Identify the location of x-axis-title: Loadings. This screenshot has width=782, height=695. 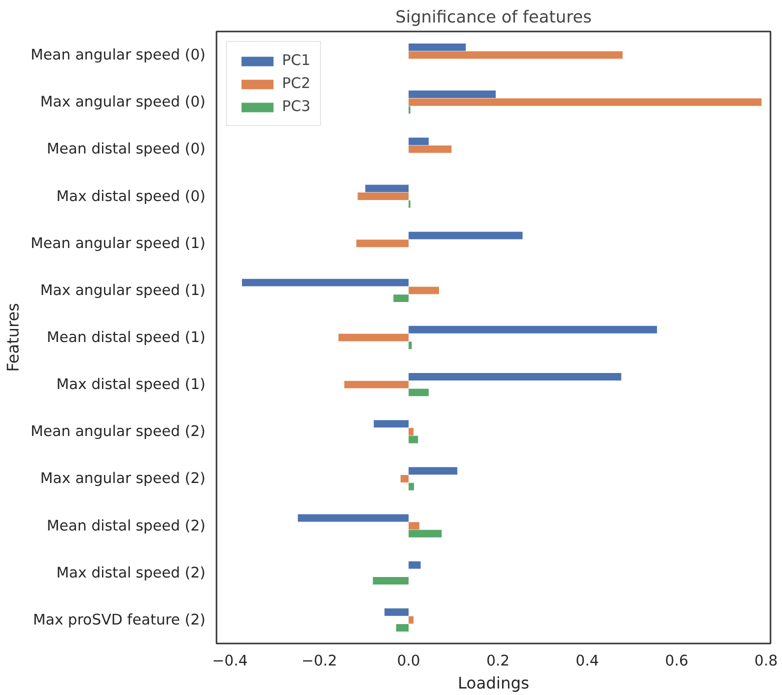
(494, 683).